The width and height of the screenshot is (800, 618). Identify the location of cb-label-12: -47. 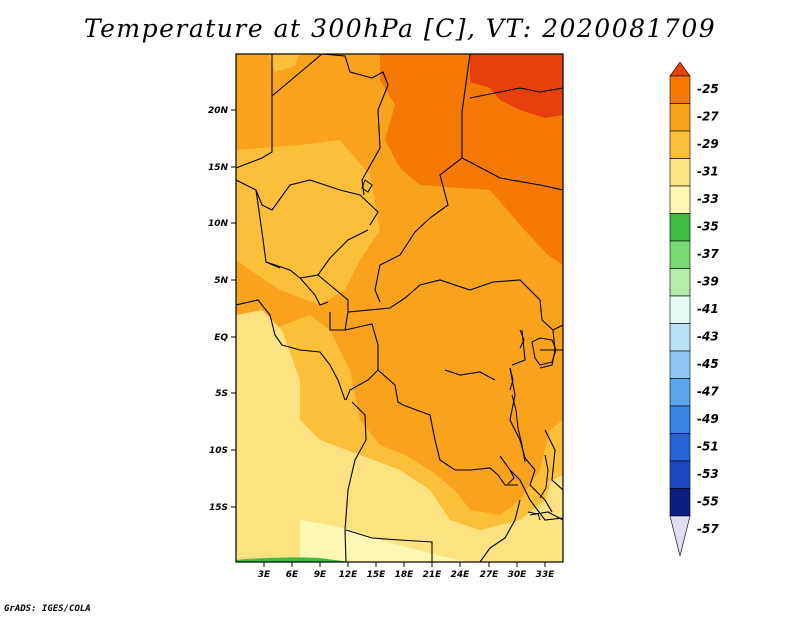
(708, 392).